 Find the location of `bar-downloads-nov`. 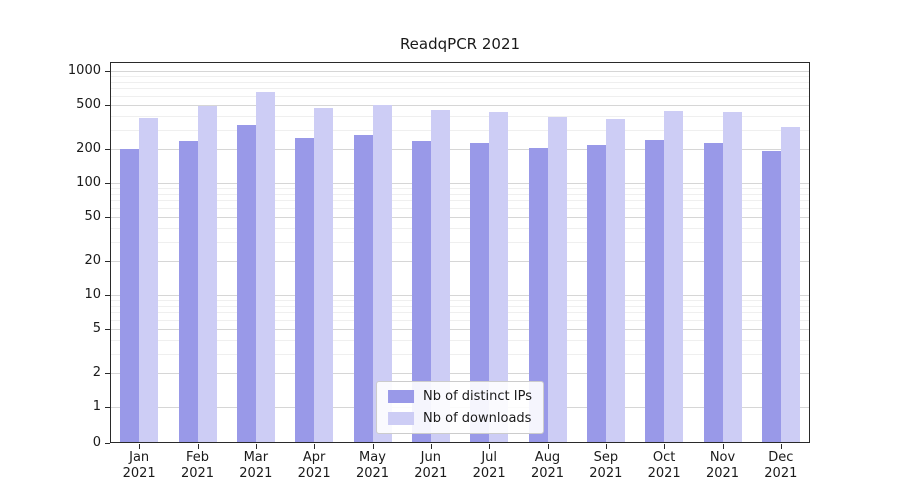

bar-downloads-nov is located at coordinates (732, 277).